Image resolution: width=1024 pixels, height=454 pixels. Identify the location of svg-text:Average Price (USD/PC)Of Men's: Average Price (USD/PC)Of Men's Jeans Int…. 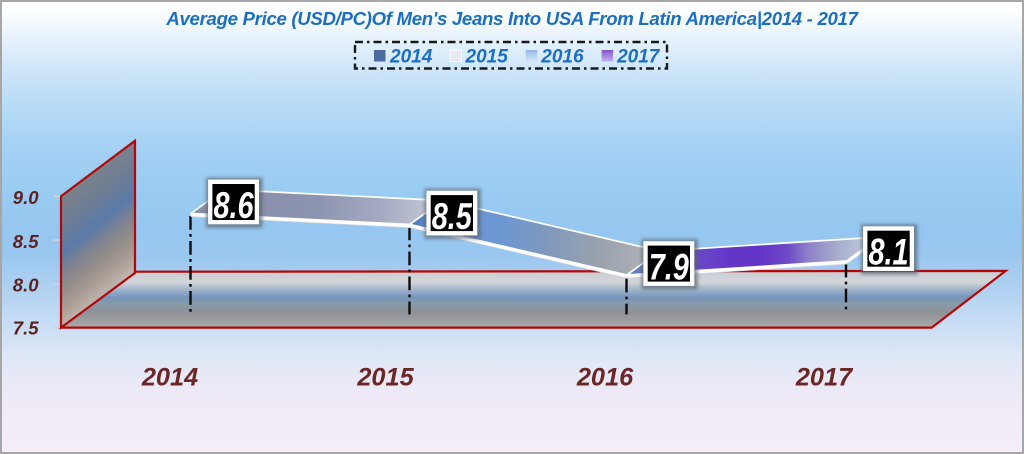
(512, 18).